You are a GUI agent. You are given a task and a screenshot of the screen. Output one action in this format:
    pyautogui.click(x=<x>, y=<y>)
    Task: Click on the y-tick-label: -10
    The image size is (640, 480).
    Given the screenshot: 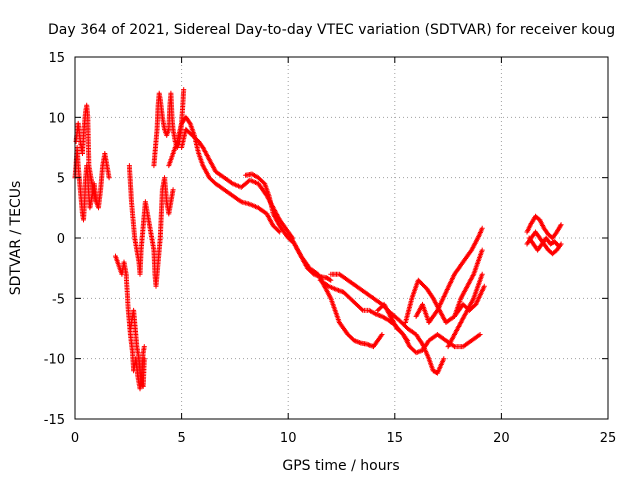 What is the action you would take?
    pyautogui.click(x=54, y=360)
    